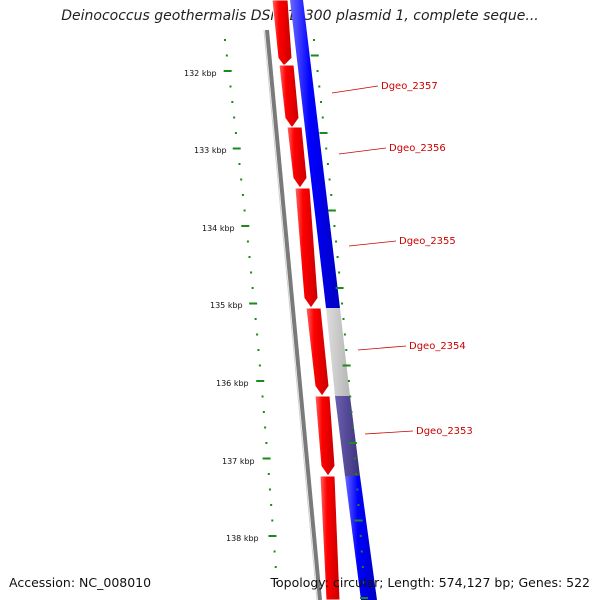 The width and height of the screenshot is (600, 600). Describe the element at coordinates (417, 148) in the screenshot. I see `gene-label: Dgeo_2356` at that location.